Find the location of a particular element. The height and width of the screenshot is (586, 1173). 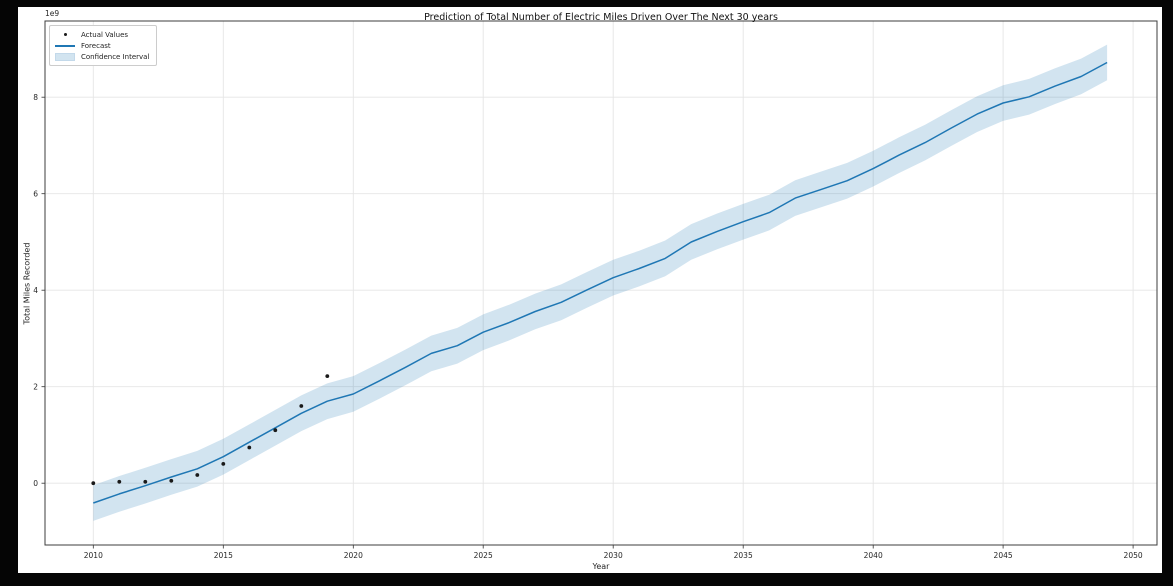

y-axis-label: Total Miles Recorded is located at coordinates (27, 283).